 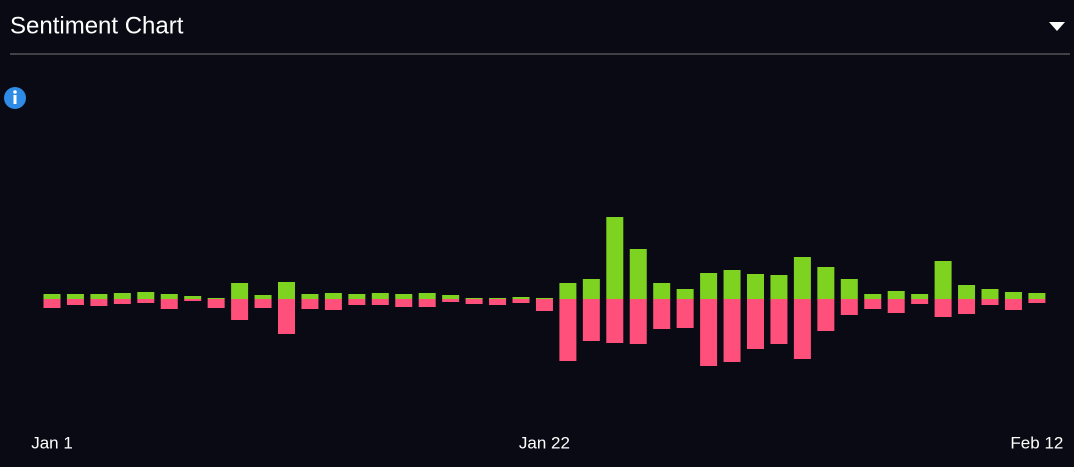 I want to click on chart-title: Sentiment Chart, so click(x=97, y=25).